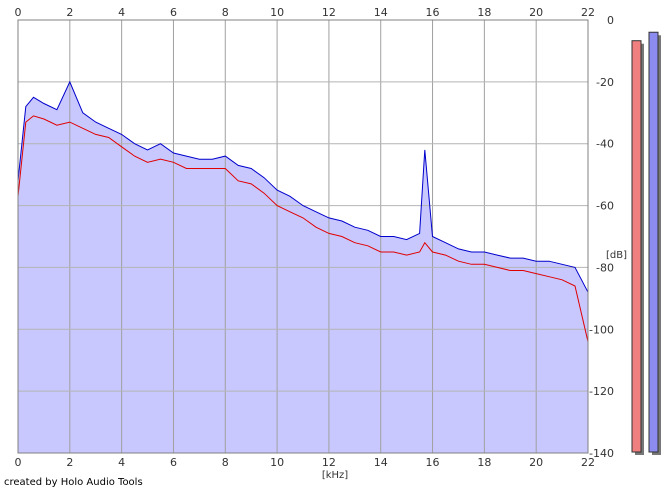 The image size is (672, 493). I want to click on x-tick-label-top: 0, so click(18, 12).